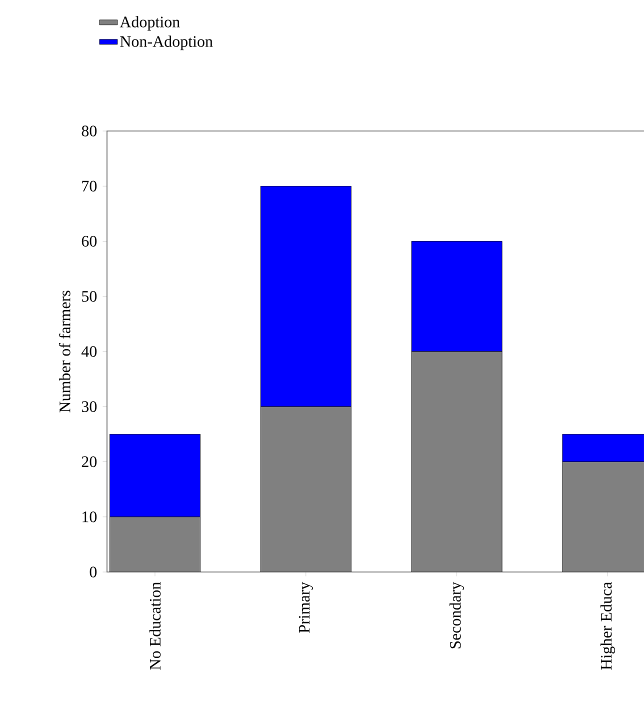 Image resolution: width=644 pixels, height=713 pixels. I want to click on x-tick-label: Primary, so click(305, 607).